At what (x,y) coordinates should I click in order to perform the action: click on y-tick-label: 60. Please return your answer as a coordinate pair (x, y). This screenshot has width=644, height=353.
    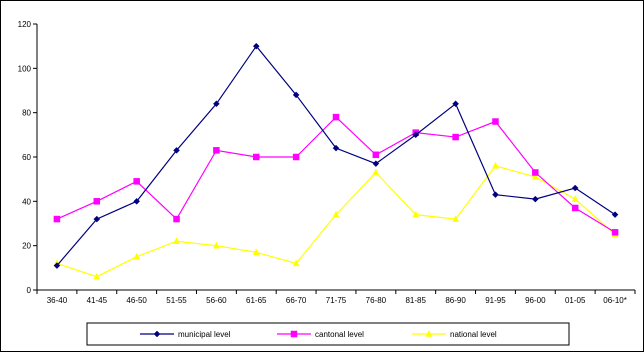
    Looking at the image, I should click on (26, 157).